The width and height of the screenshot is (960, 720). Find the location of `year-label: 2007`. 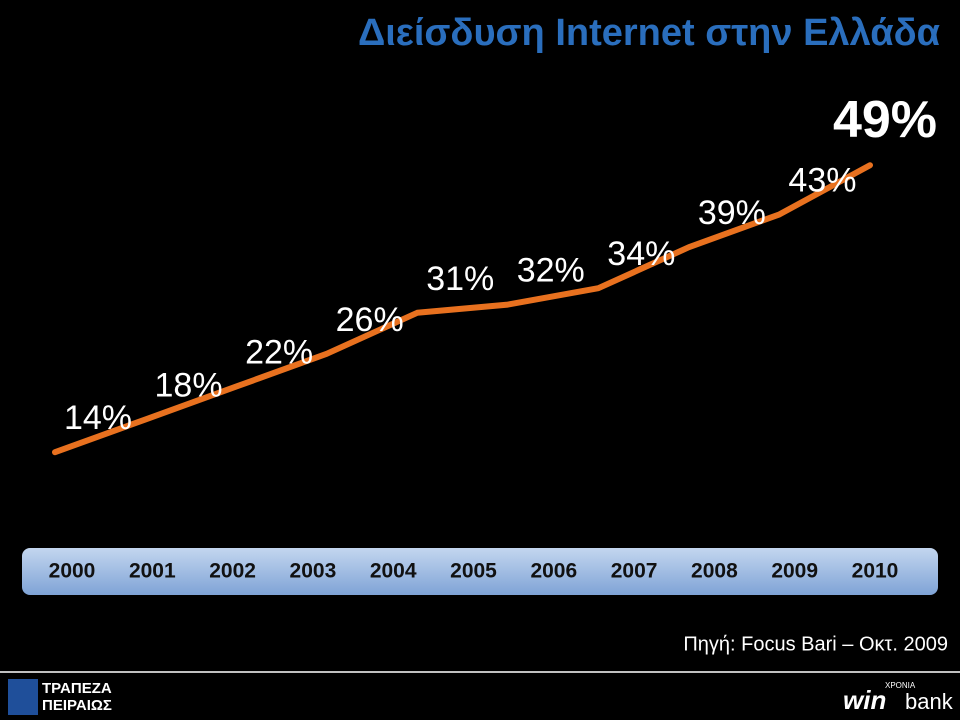

year-label: 2007 is located at coordinates (634, 571).